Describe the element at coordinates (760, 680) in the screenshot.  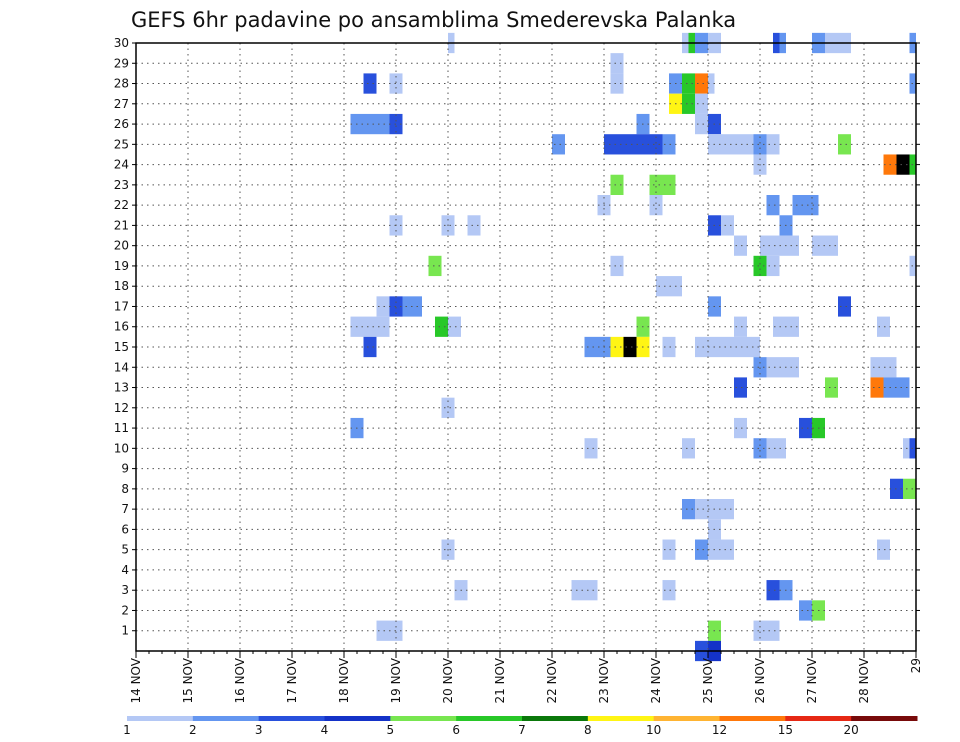
I see `x-tick-label: 26 NOV` at that location.